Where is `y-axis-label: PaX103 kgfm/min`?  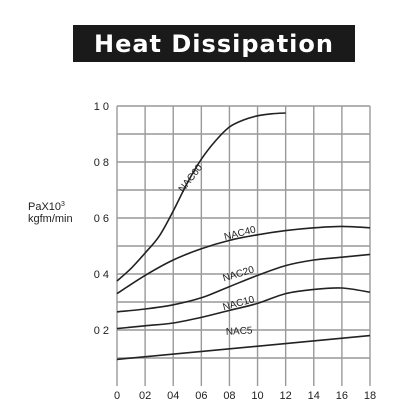 y-axis-label: PaX103 kgfm/min is located at coordinates (50, 212).